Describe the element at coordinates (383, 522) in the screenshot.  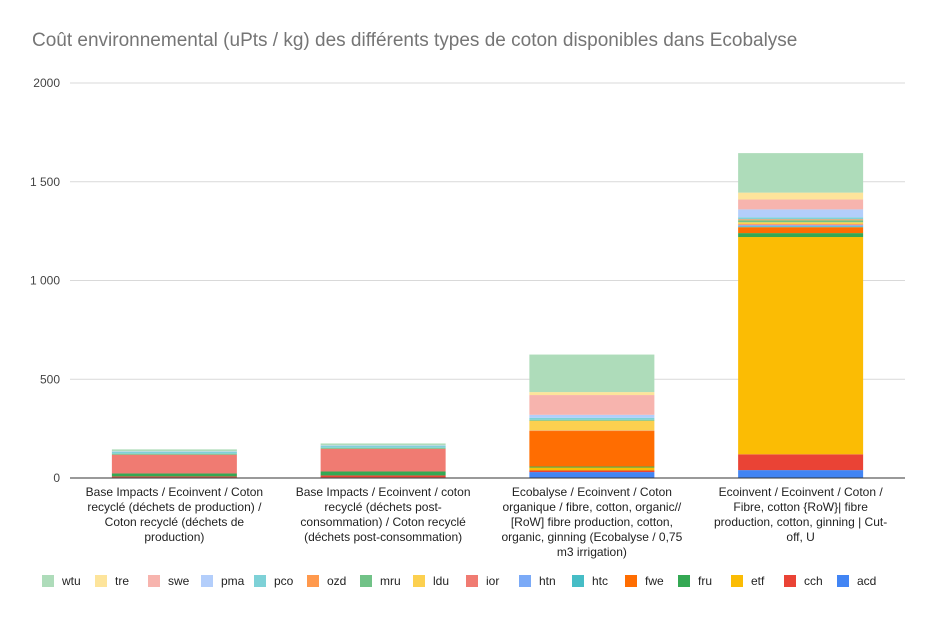
I see `x-category-label-line: consommation) / Coton recyclé` at that location.